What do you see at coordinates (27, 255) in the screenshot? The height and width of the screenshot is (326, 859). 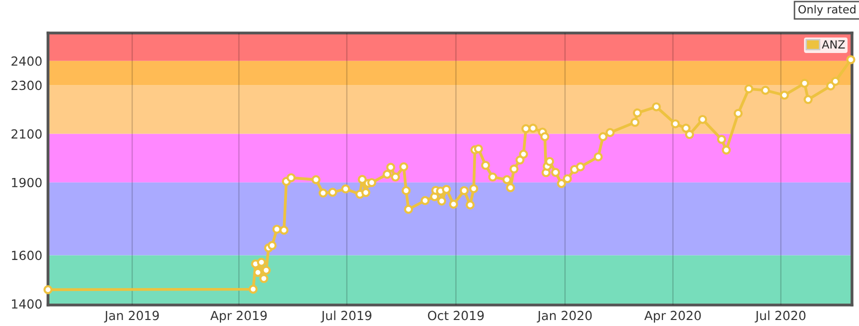 I see `y-tick-label: 1600` at bounding box center [27, 255].